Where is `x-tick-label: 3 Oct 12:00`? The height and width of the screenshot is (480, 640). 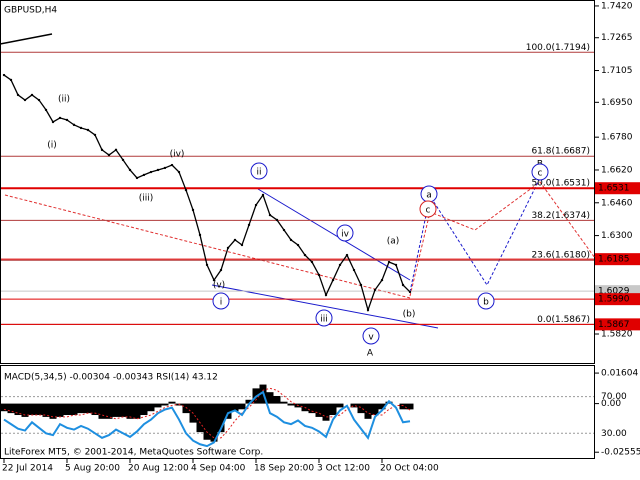 x-tick-label: 3 Oct 12:00 is located at coordinates (343, 469).